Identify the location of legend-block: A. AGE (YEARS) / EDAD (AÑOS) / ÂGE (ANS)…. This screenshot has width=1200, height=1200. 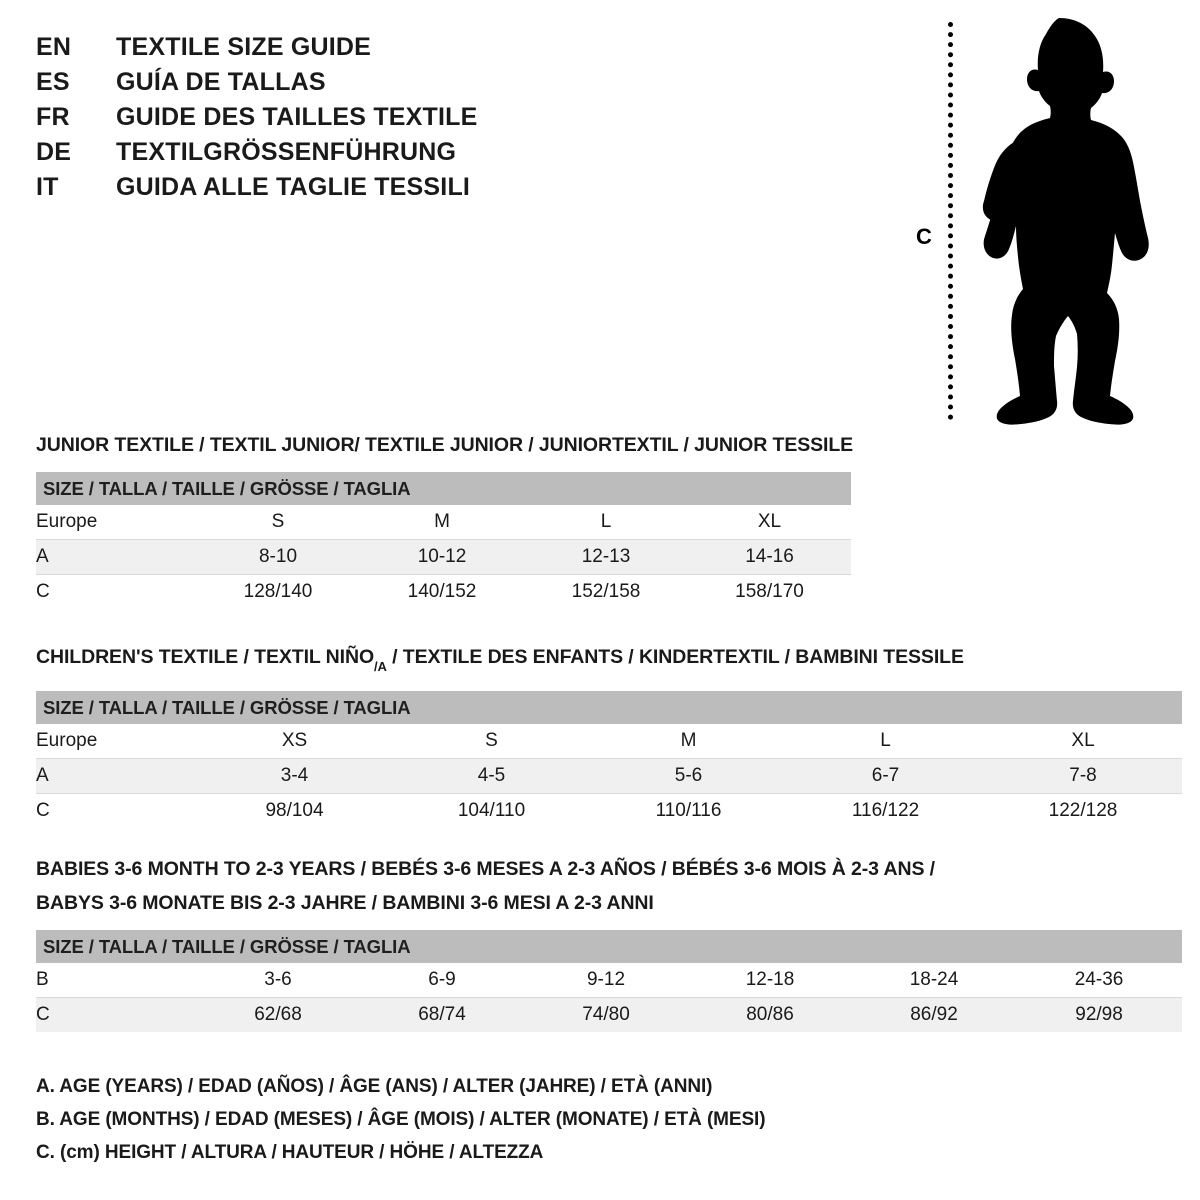
(401, 1119).